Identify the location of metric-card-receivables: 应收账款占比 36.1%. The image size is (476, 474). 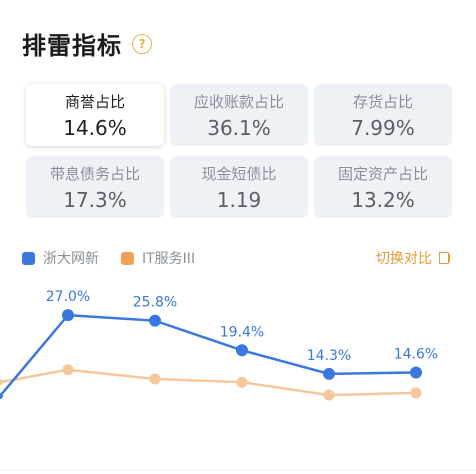
(239, 115).